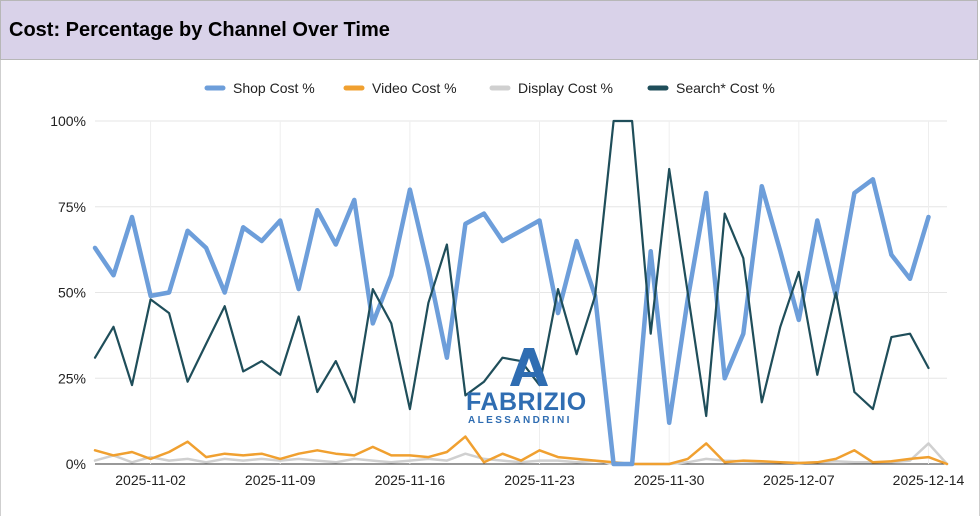  I want to click on y-tick-label: 100%, so click(68, 121).